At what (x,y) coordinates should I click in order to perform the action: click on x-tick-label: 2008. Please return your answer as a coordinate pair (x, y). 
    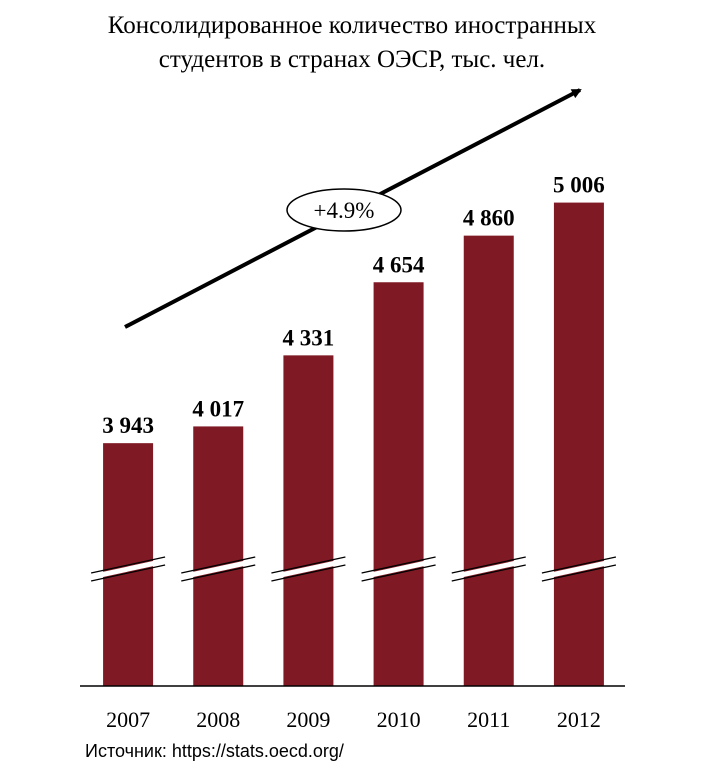
    Looking at the image, I should click on (218, 719).